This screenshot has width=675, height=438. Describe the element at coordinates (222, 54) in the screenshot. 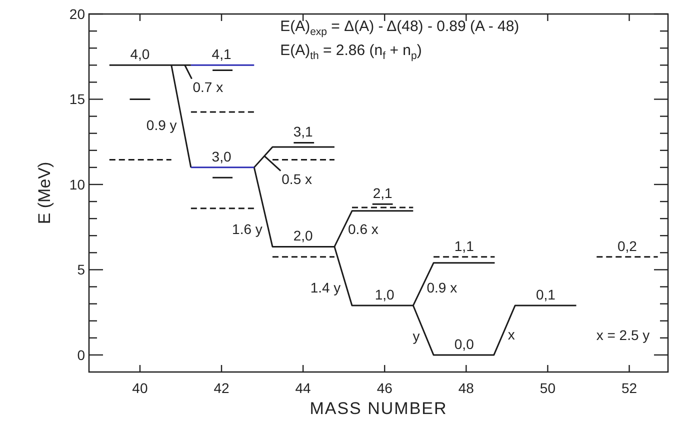

I see `annotation: 4,1` at that location.